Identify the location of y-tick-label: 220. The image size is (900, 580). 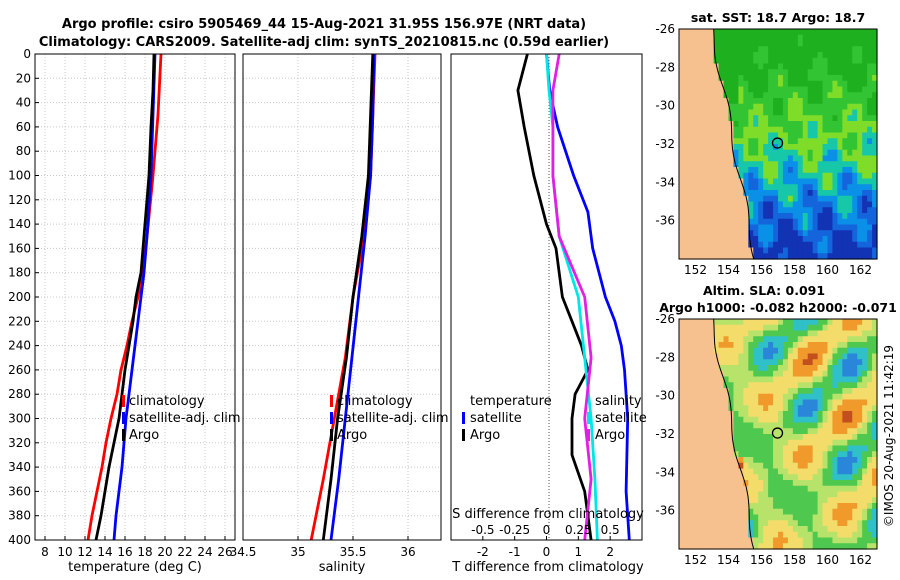
(19, 321).